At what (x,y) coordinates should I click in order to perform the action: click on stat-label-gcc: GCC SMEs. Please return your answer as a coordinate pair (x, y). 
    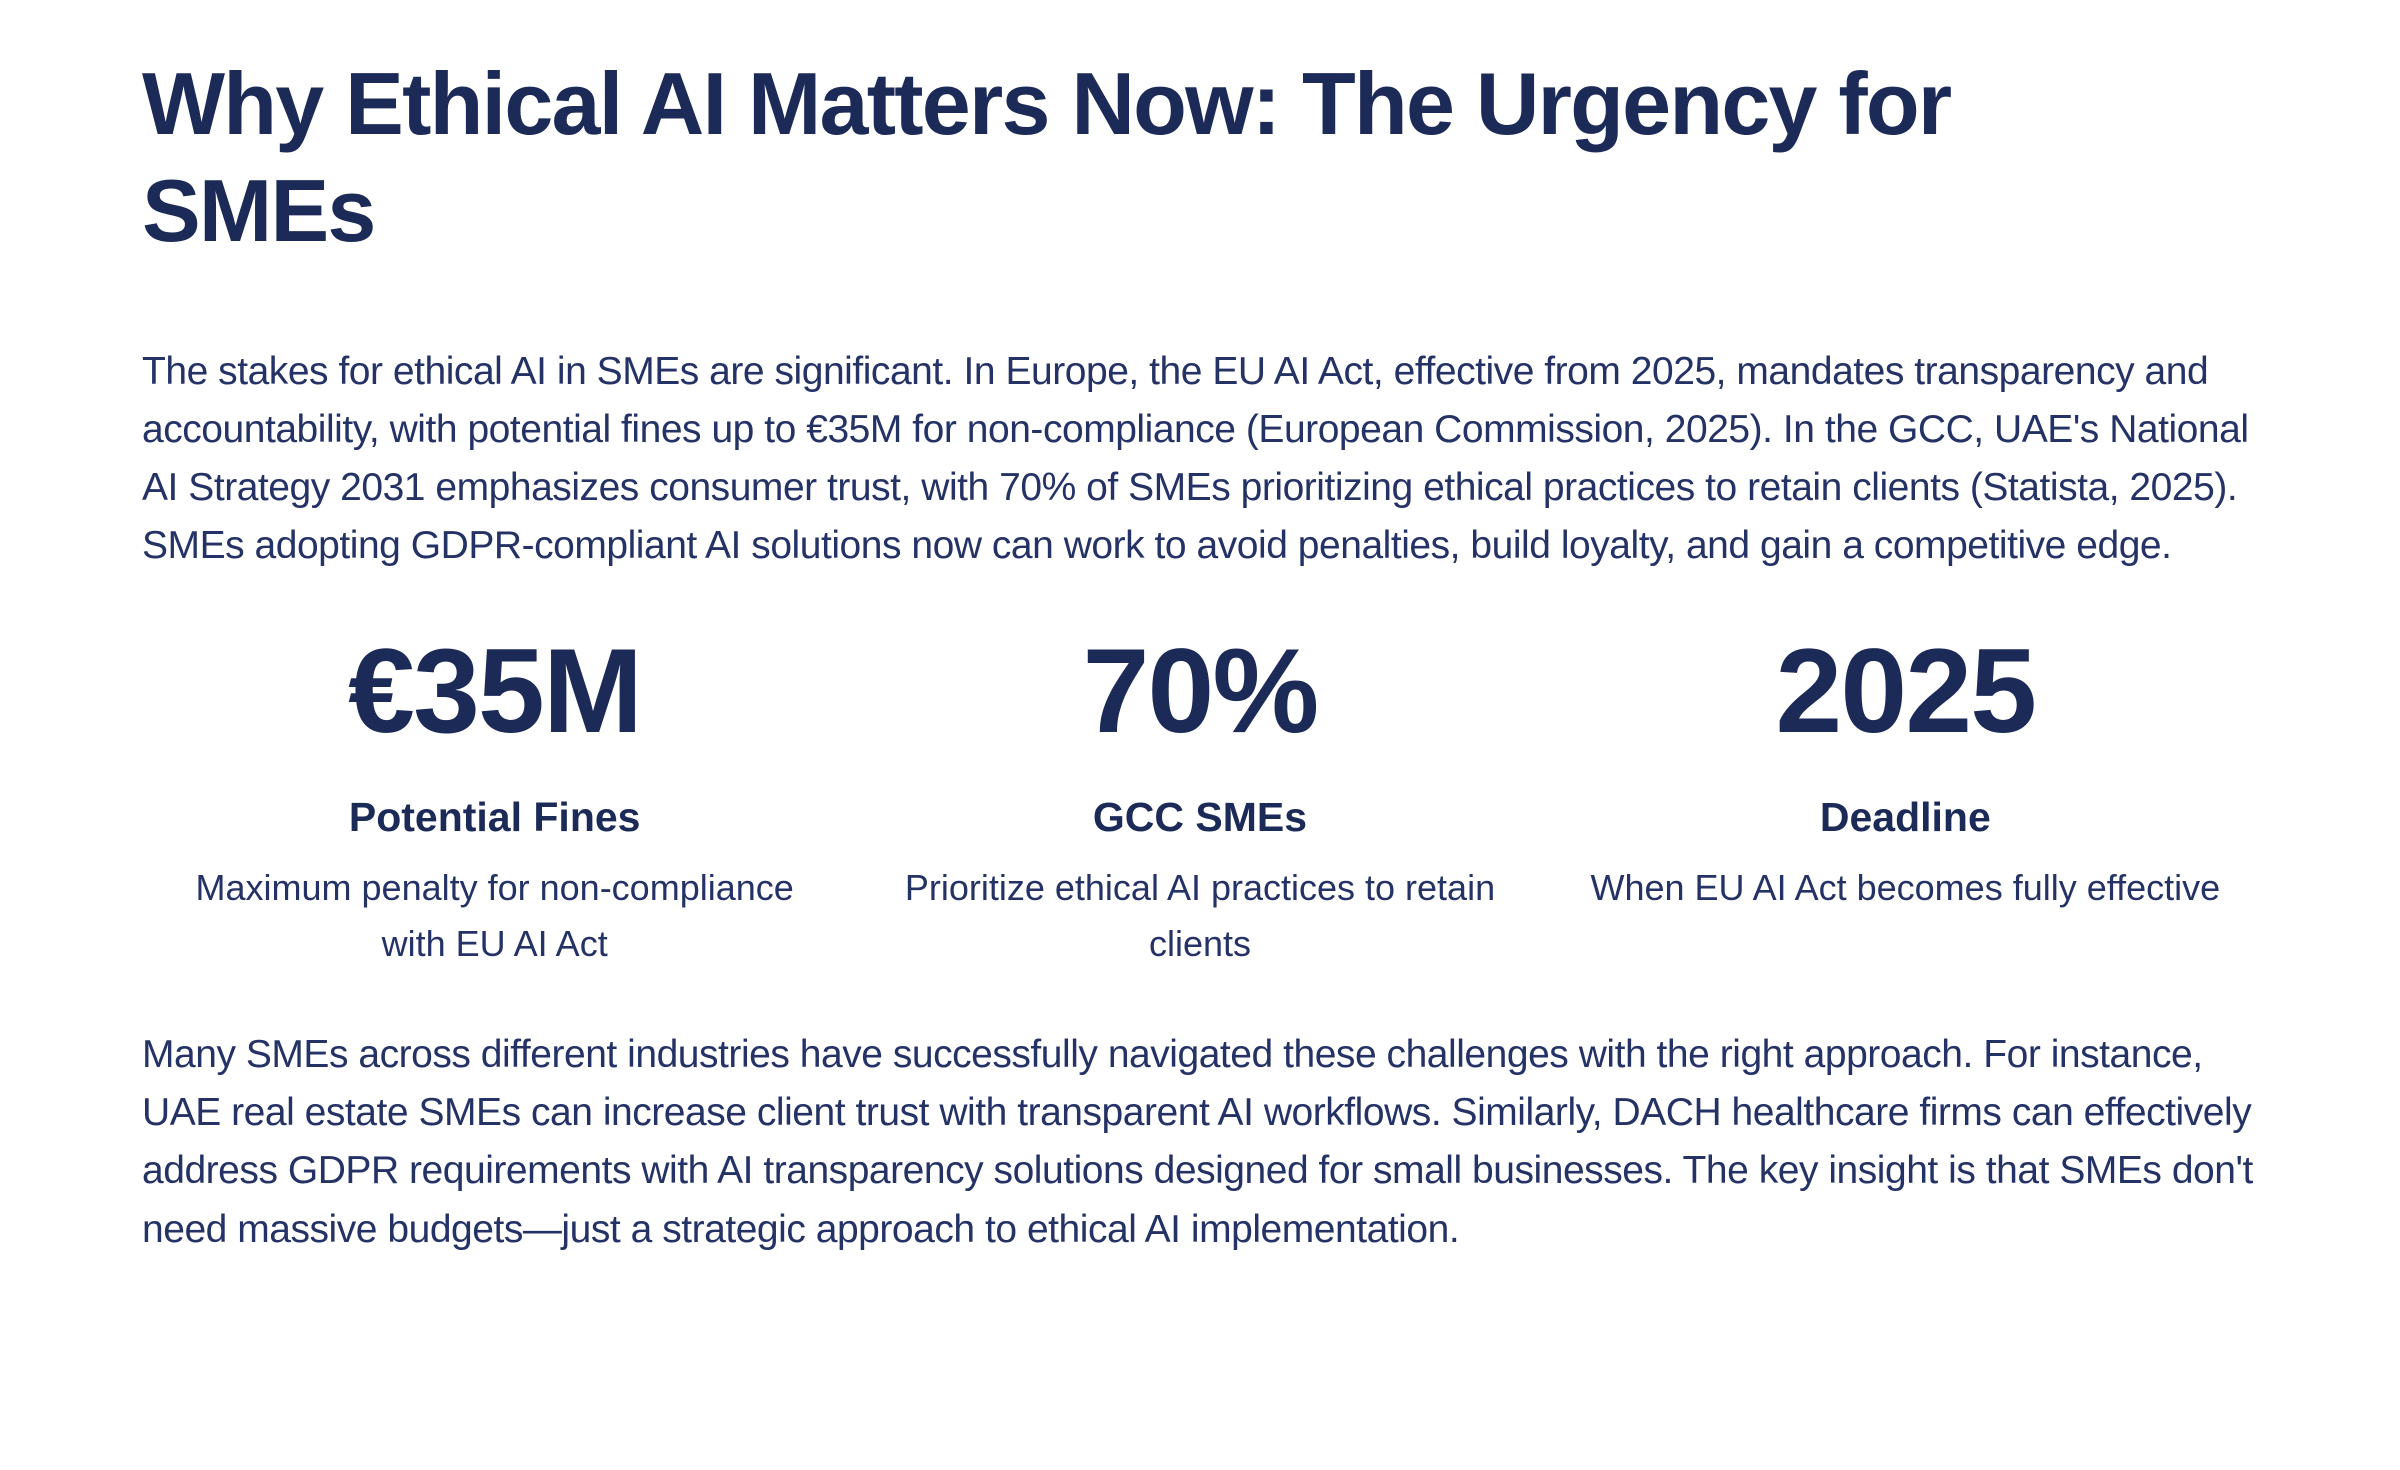
    Looking at the image, I should click on (1200, 816).